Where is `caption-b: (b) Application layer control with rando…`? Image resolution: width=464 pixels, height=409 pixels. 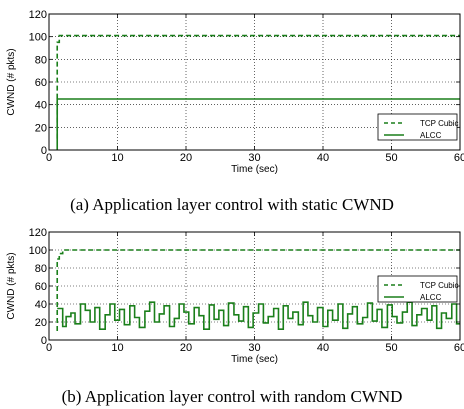 caption-b: (b) Application layer control with rando… is located at coordinates (232, 396).